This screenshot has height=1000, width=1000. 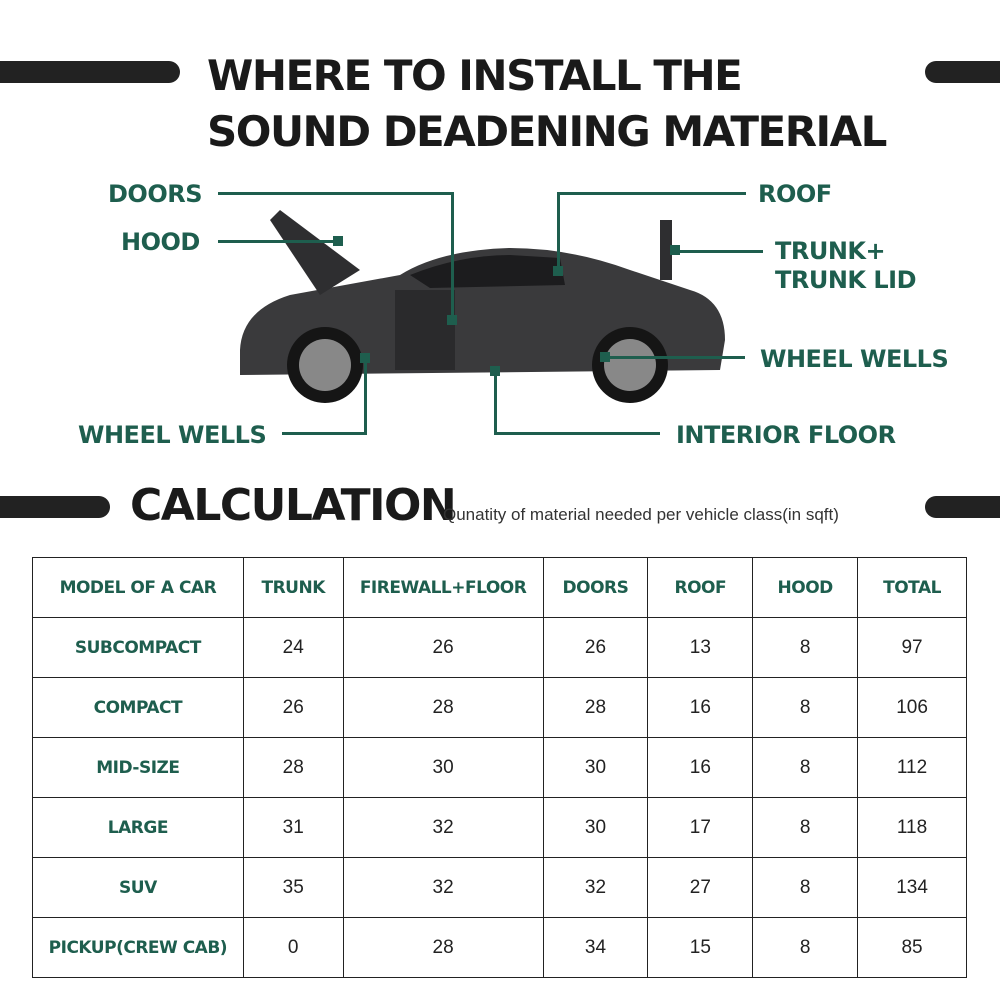 I want to click on value-cell: 27, so click(x=700, y=887).